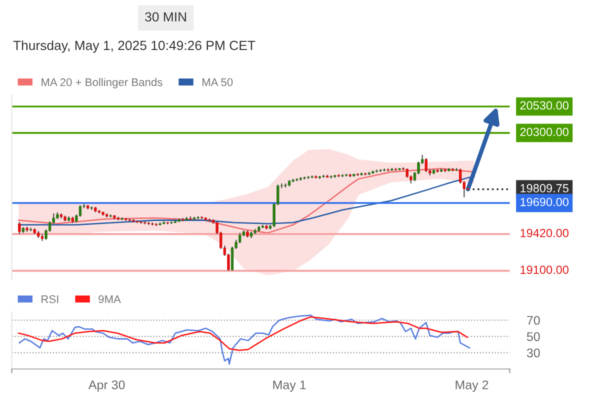 Image resolution: width=590 pixels, height=400 pixels. I want to click on ref-line-label: 19809.75, so click(544, 188).